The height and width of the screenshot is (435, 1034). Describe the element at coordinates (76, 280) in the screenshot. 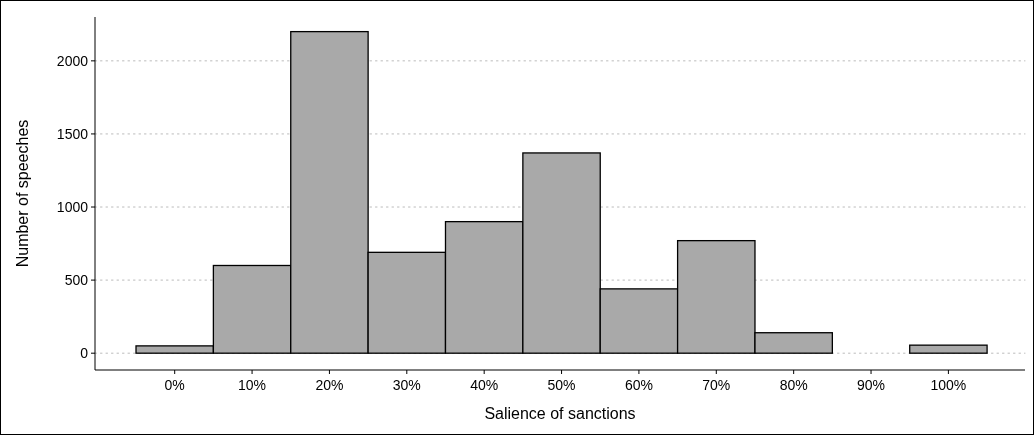

I see `y-tick-label: 500` at that location.